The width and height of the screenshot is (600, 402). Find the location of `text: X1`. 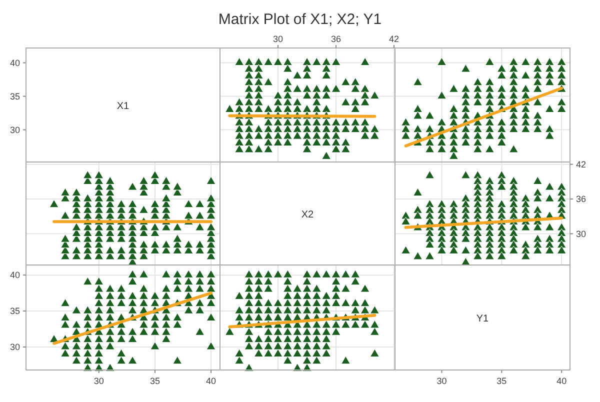

text: X1 is located at coordinates (123, 106).